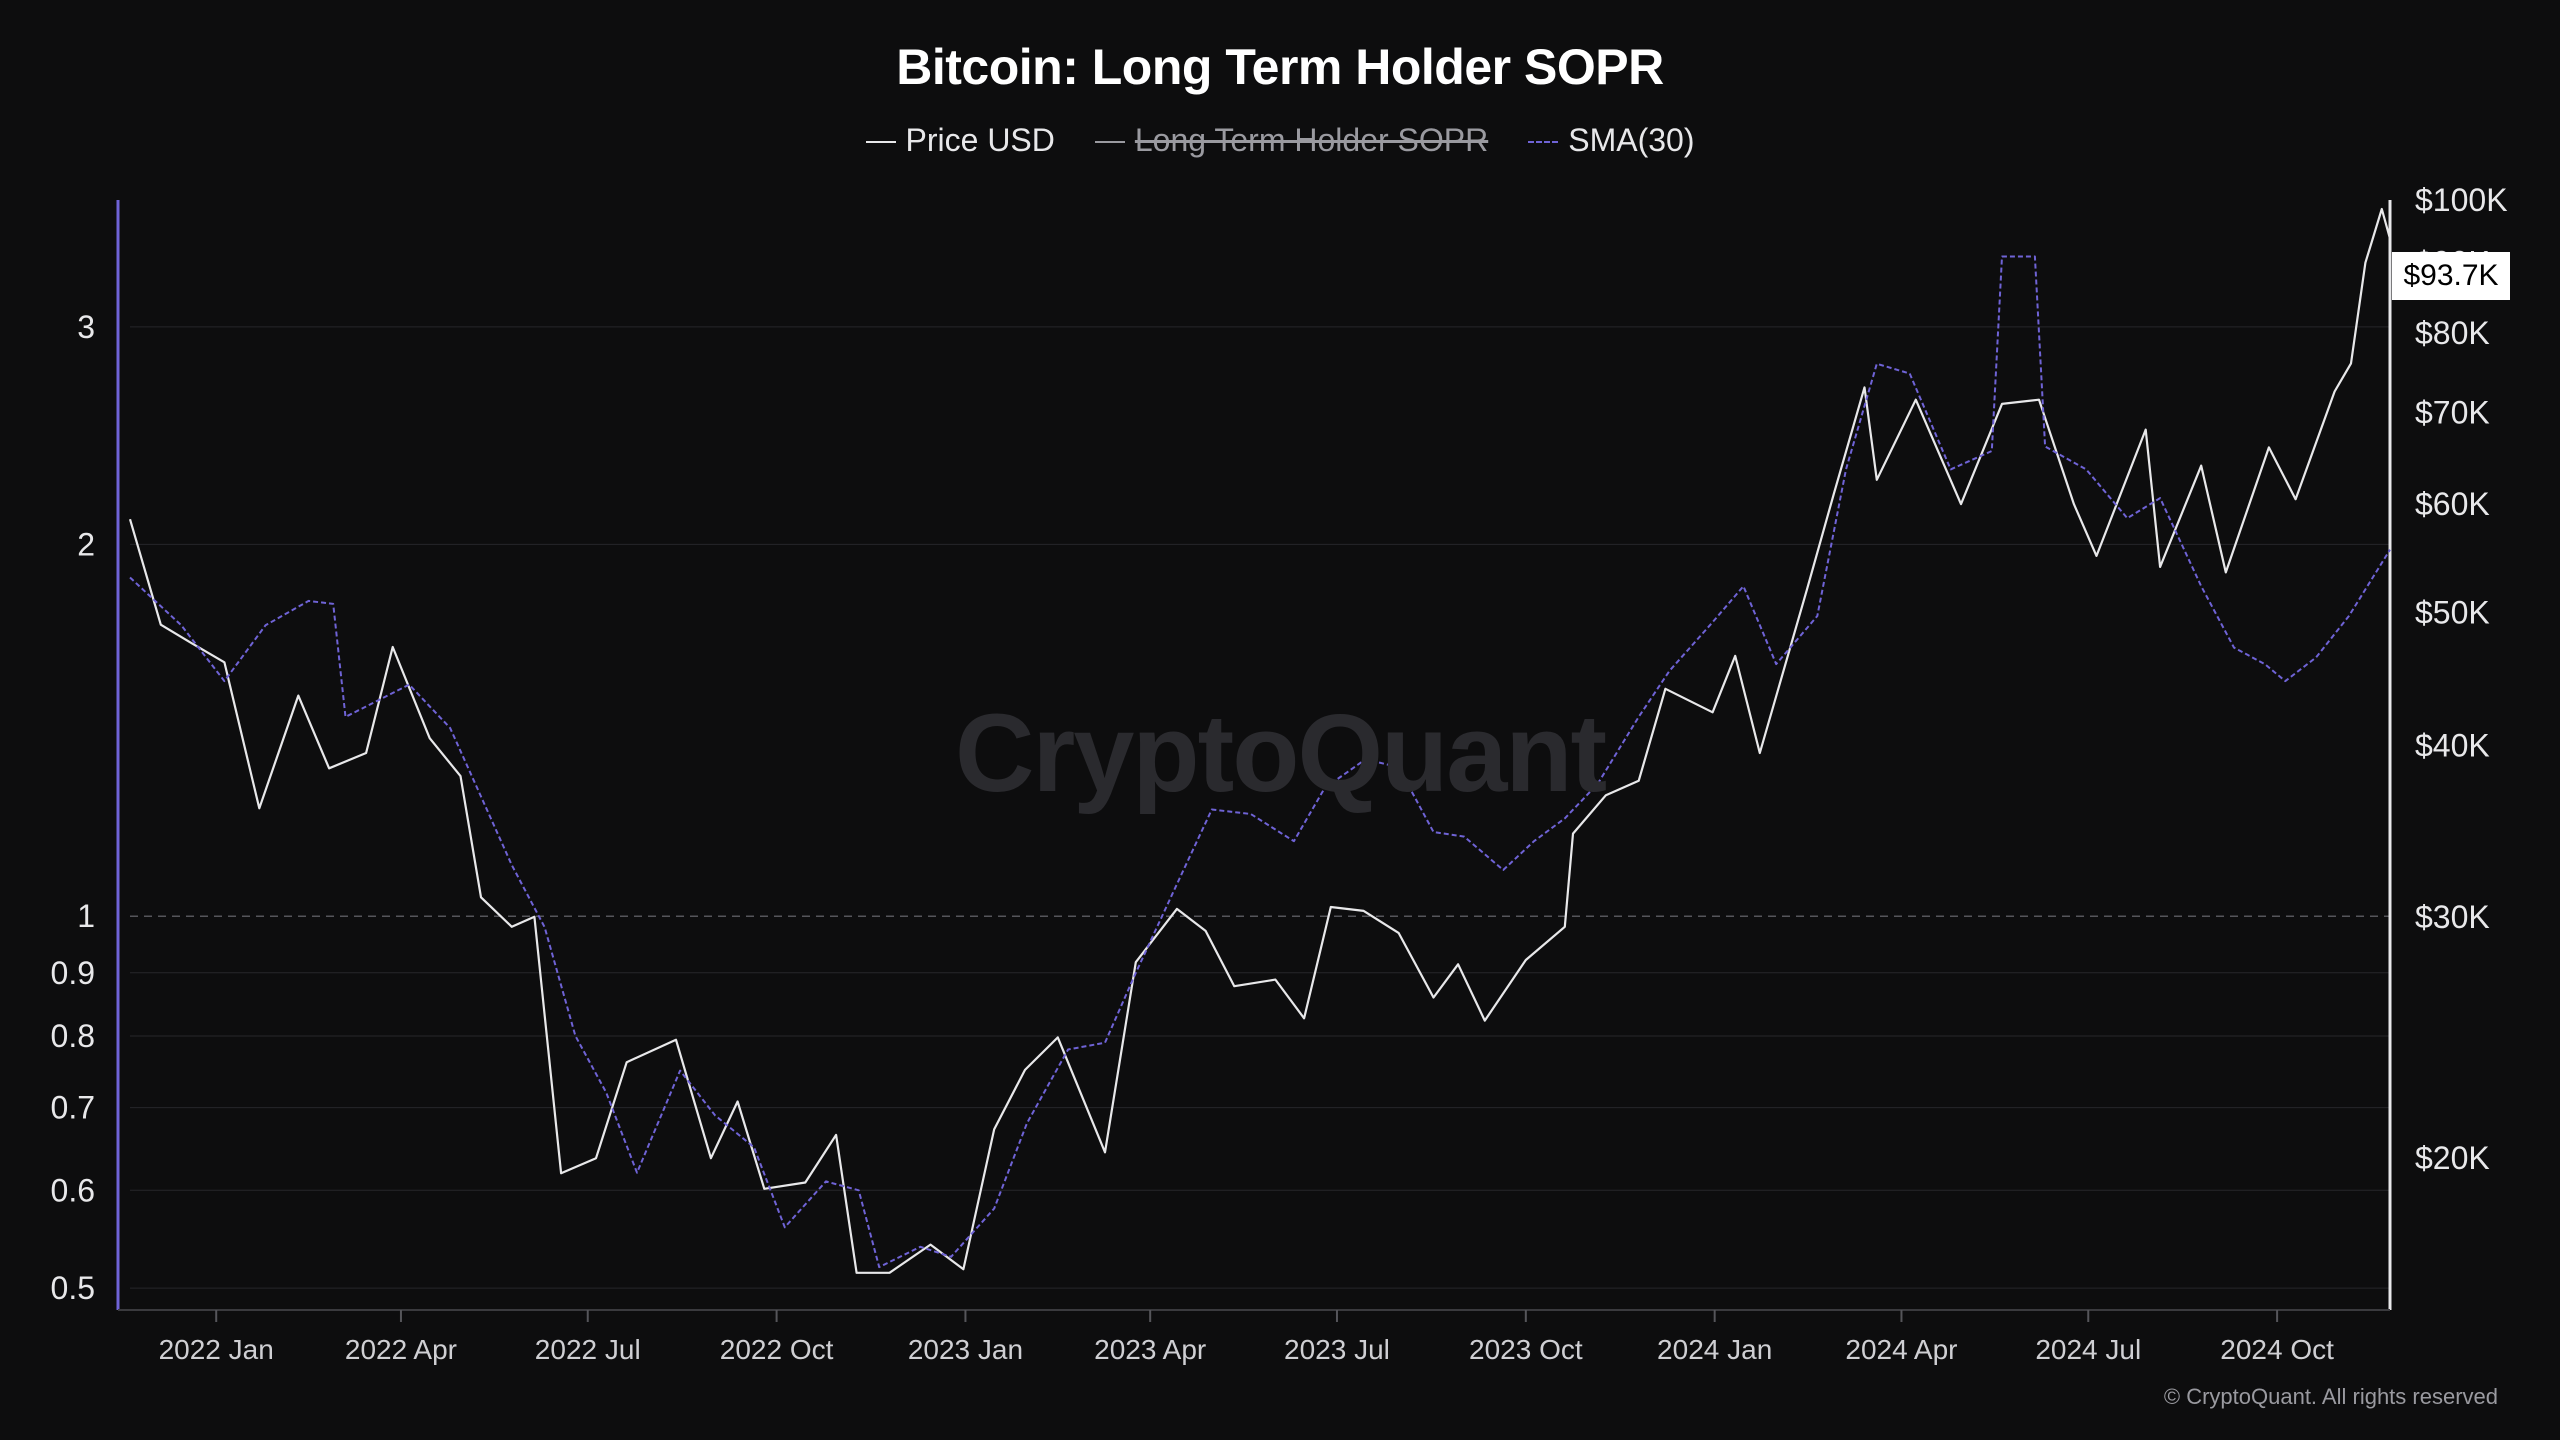 Image resolution: width=2560 pixels, height=1440 pixels. What do you see at coordinates (73, 1036) in the screenshot?
I see `left-tick-label: 0.8` at bounding box center [73, 1036].